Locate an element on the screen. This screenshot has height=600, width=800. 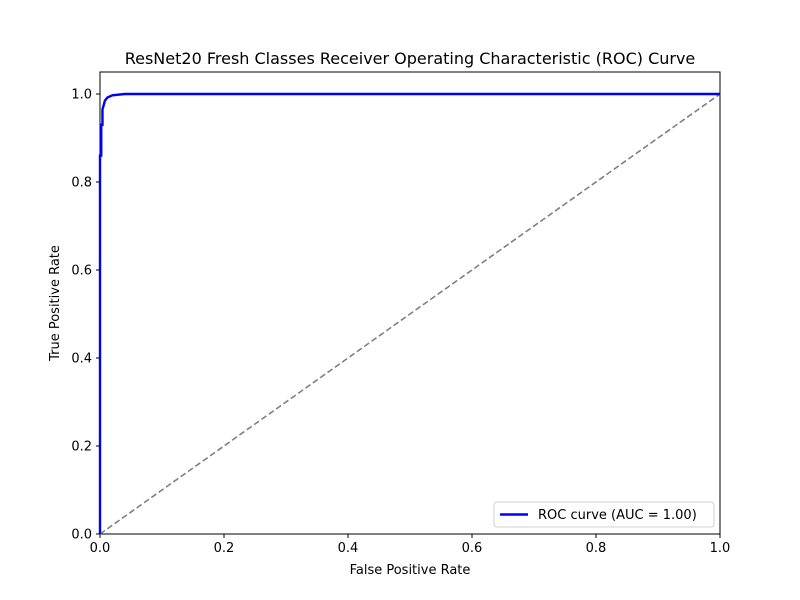
x-tick-label: 0.4 is located at coordinates (348, 548).